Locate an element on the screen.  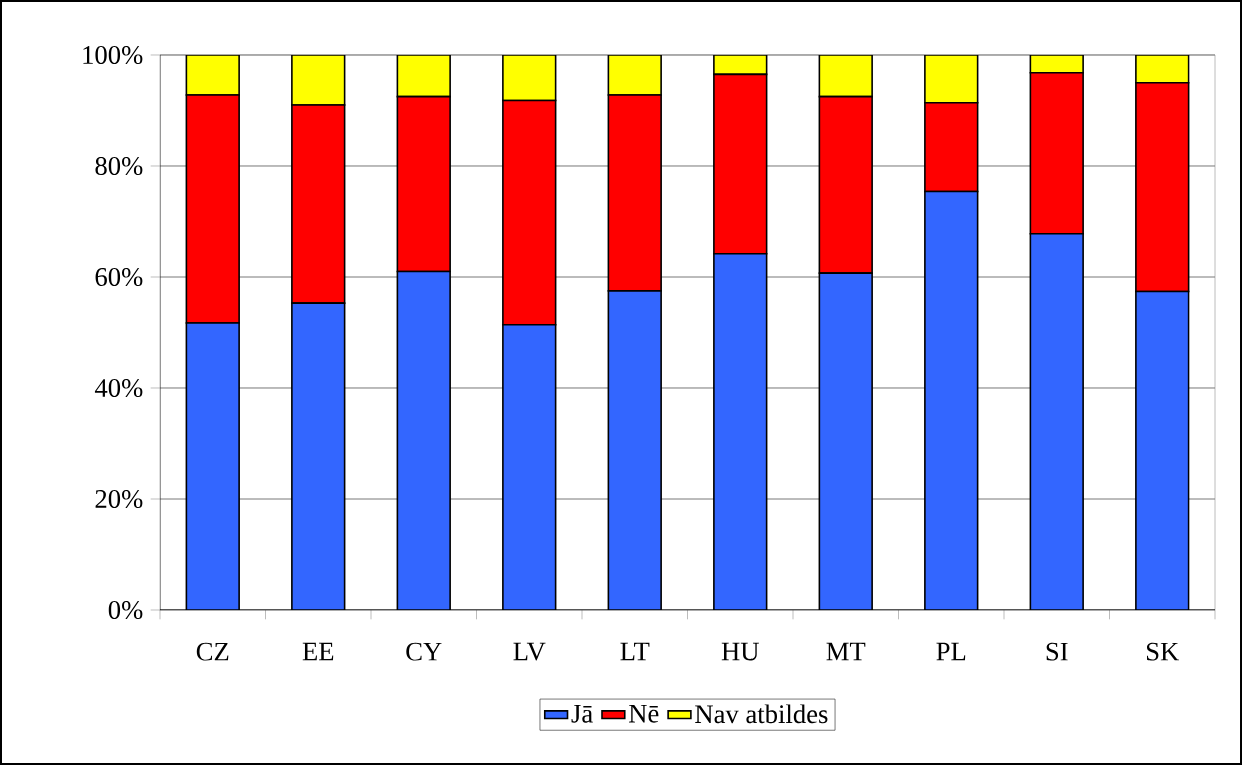
x-tick-label: CZ is located at coordinates (212, 651).